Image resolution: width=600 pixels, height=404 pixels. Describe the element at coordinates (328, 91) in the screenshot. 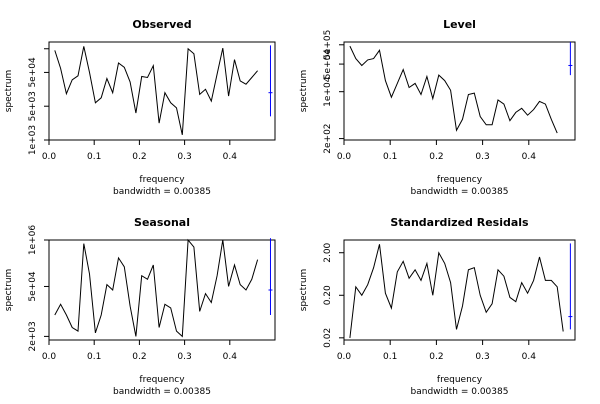

I see `y-tick-label: 1e+04` at that location.